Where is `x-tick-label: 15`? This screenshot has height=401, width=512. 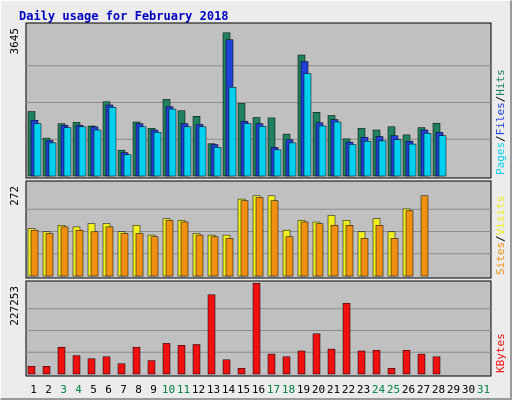 x-tick-label: 15 is located at coordinates (243, 389).